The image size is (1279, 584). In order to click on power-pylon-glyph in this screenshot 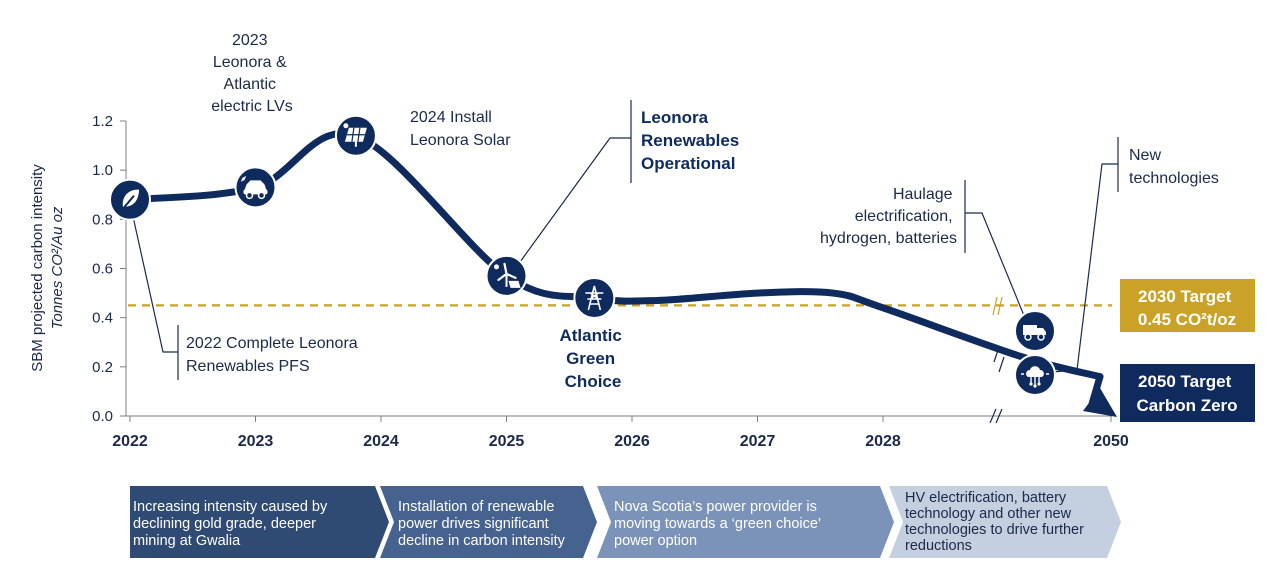, I will do `click(594, 298)`.